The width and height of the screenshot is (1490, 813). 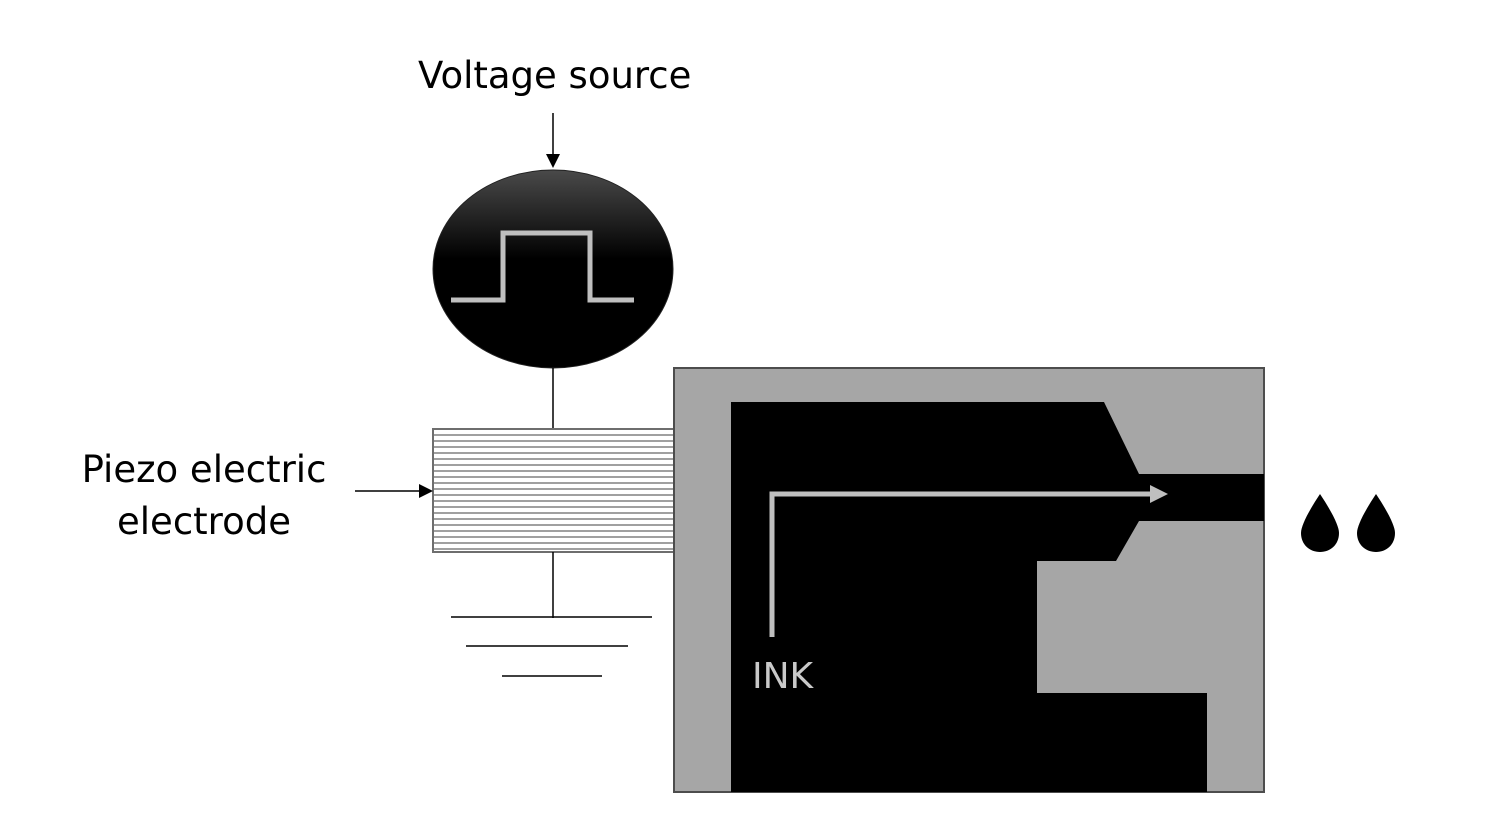 What do you see at coordinates (553, 140) in the screenshot?
I see `voltage-source-arrow` at bounding box center [553, 140].